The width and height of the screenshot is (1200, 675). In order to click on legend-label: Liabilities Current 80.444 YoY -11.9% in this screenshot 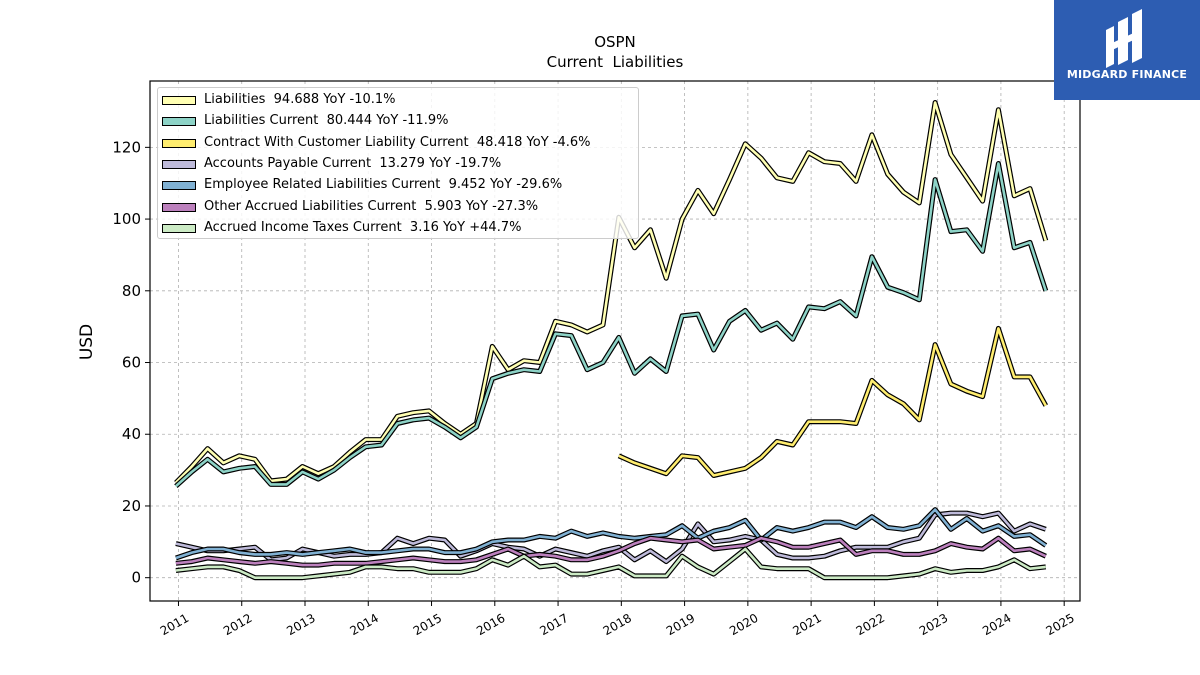, I will do `click(326, 121)`.